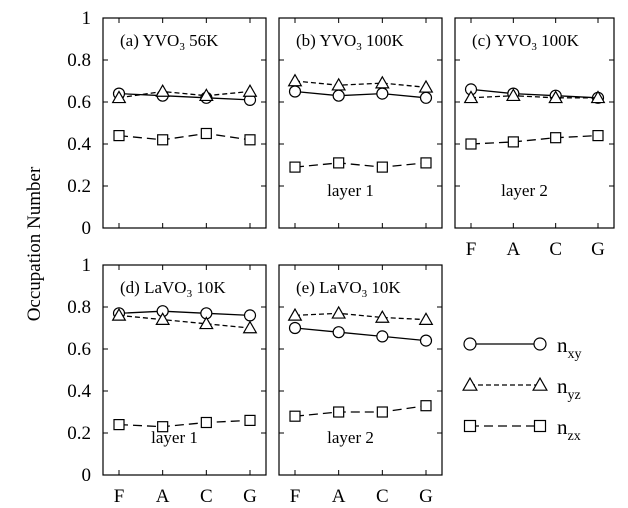  What do you see at coordinates (522, 388) in the screenshot?
I see `legend: nxy nyz nzx` at bounding box center [522, 388].